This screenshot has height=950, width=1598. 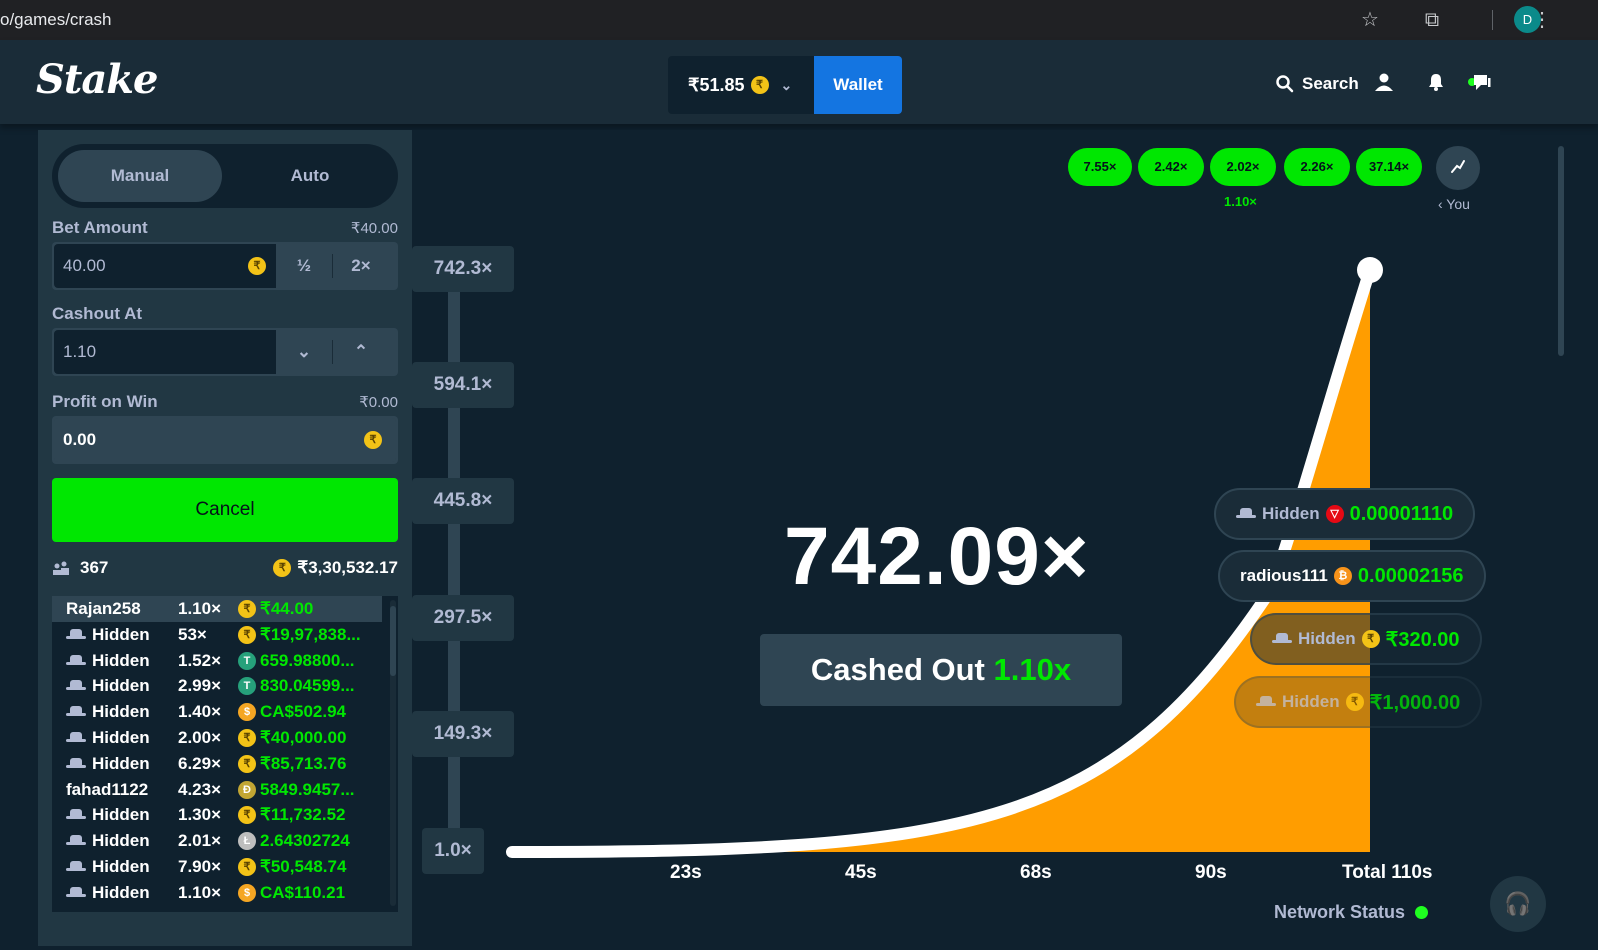 What do you see at coordinates (374, 228) in the screenshot?
I see `bet-amount-fiat: ₹40.00` at bounding box center [374, 228].